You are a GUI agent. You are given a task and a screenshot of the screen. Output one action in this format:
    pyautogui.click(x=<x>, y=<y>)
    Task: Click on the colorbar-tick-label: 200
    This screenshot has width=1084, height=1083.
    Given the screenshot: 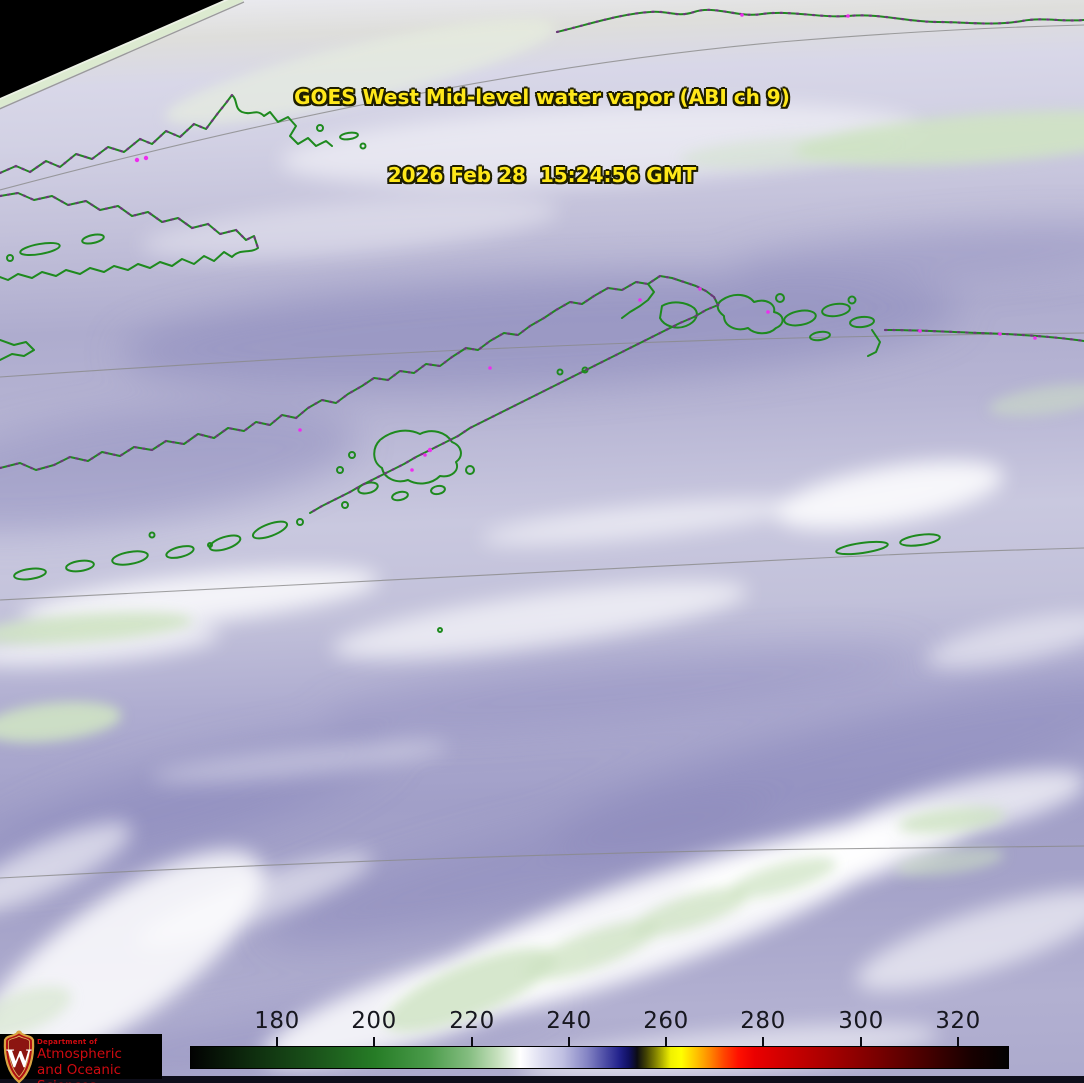 What is the action you would take?
    pyautogui.click(x=374, y=1021)
    